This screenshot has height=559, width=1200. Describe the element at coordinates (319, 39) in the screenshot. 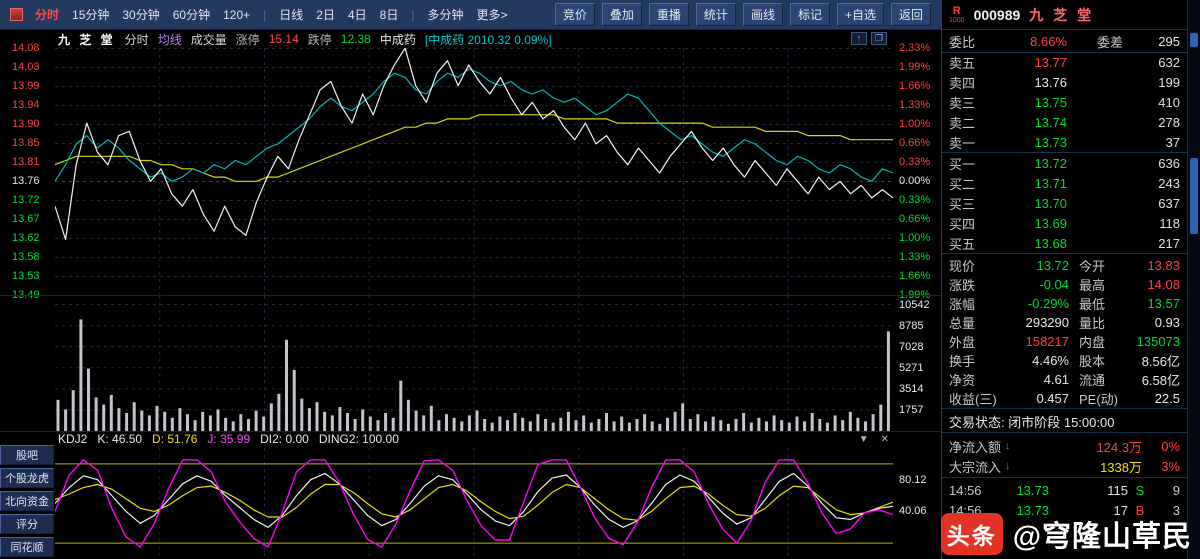

I see `limit-down-label: 跌停` at that location.